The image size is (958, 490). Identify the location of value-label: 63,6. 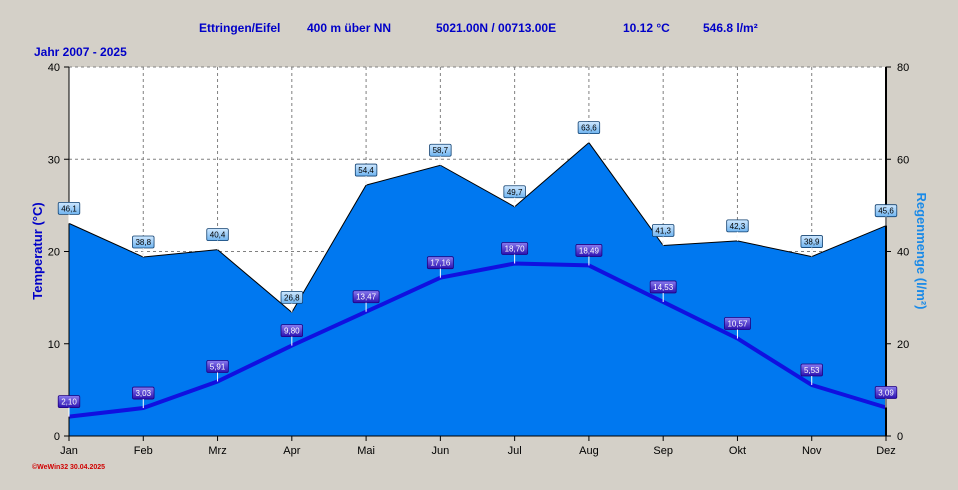
(589, 132).